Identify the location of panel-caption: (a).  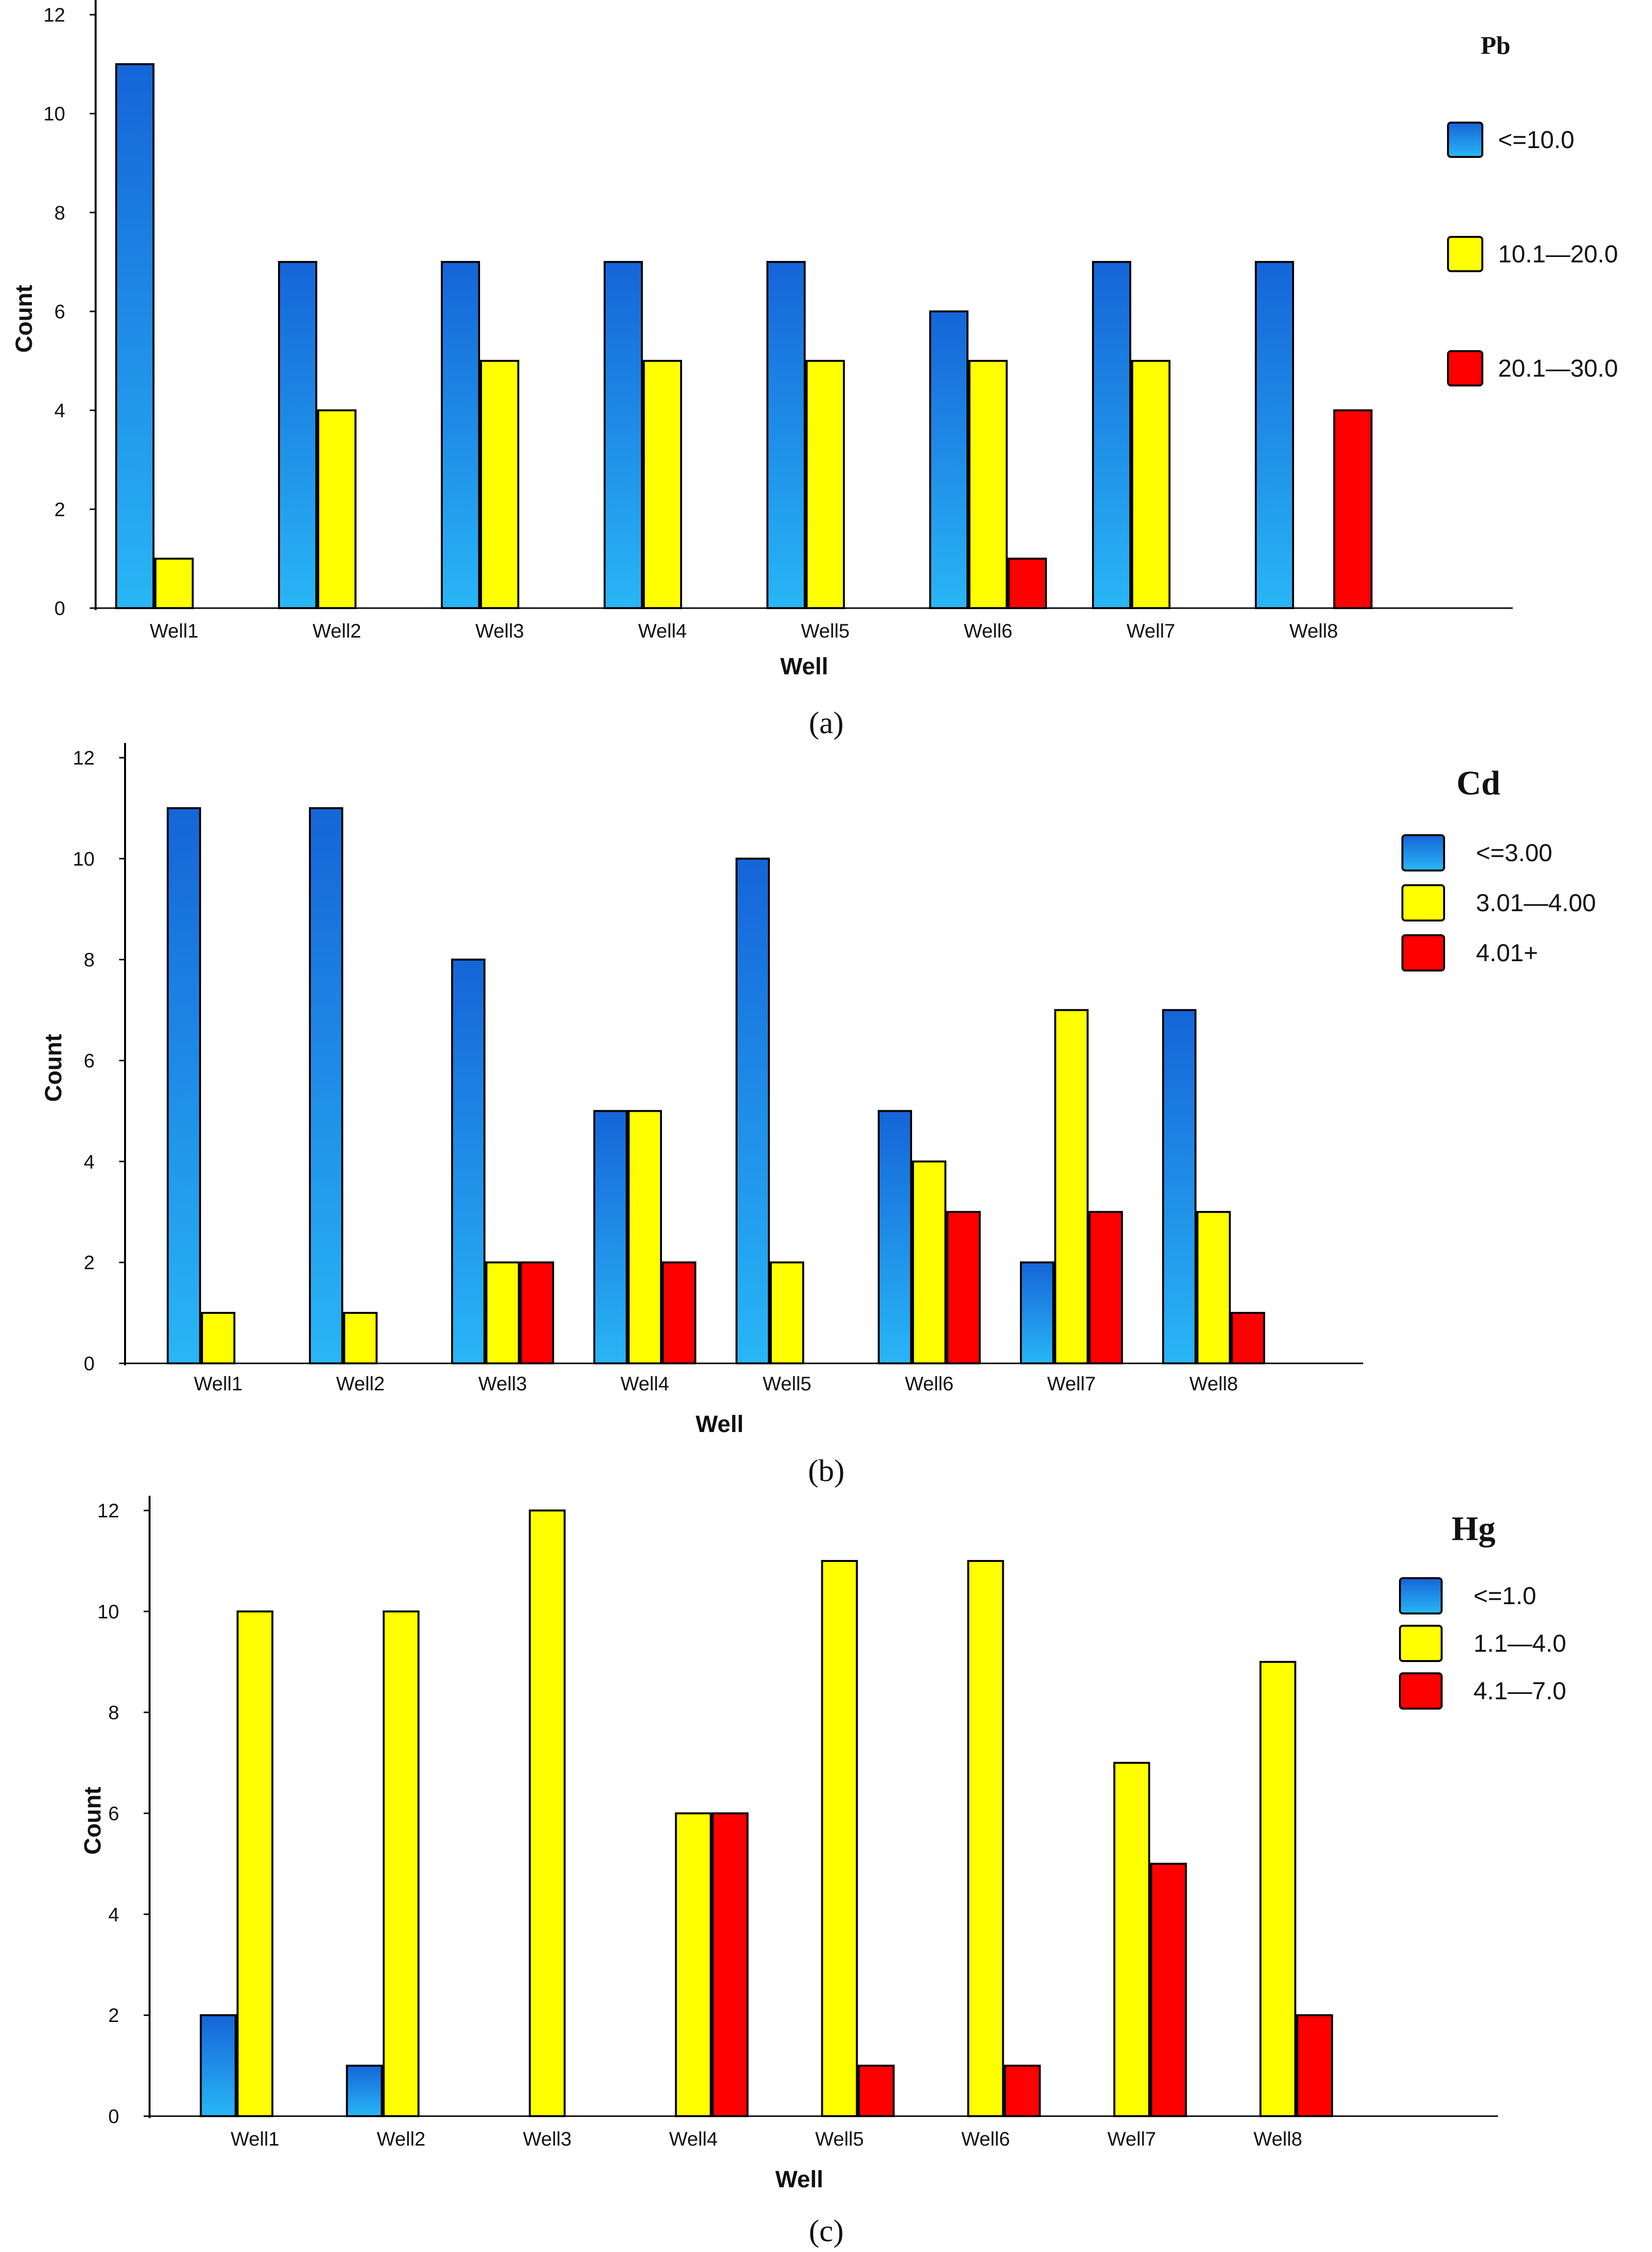
(826, 722).